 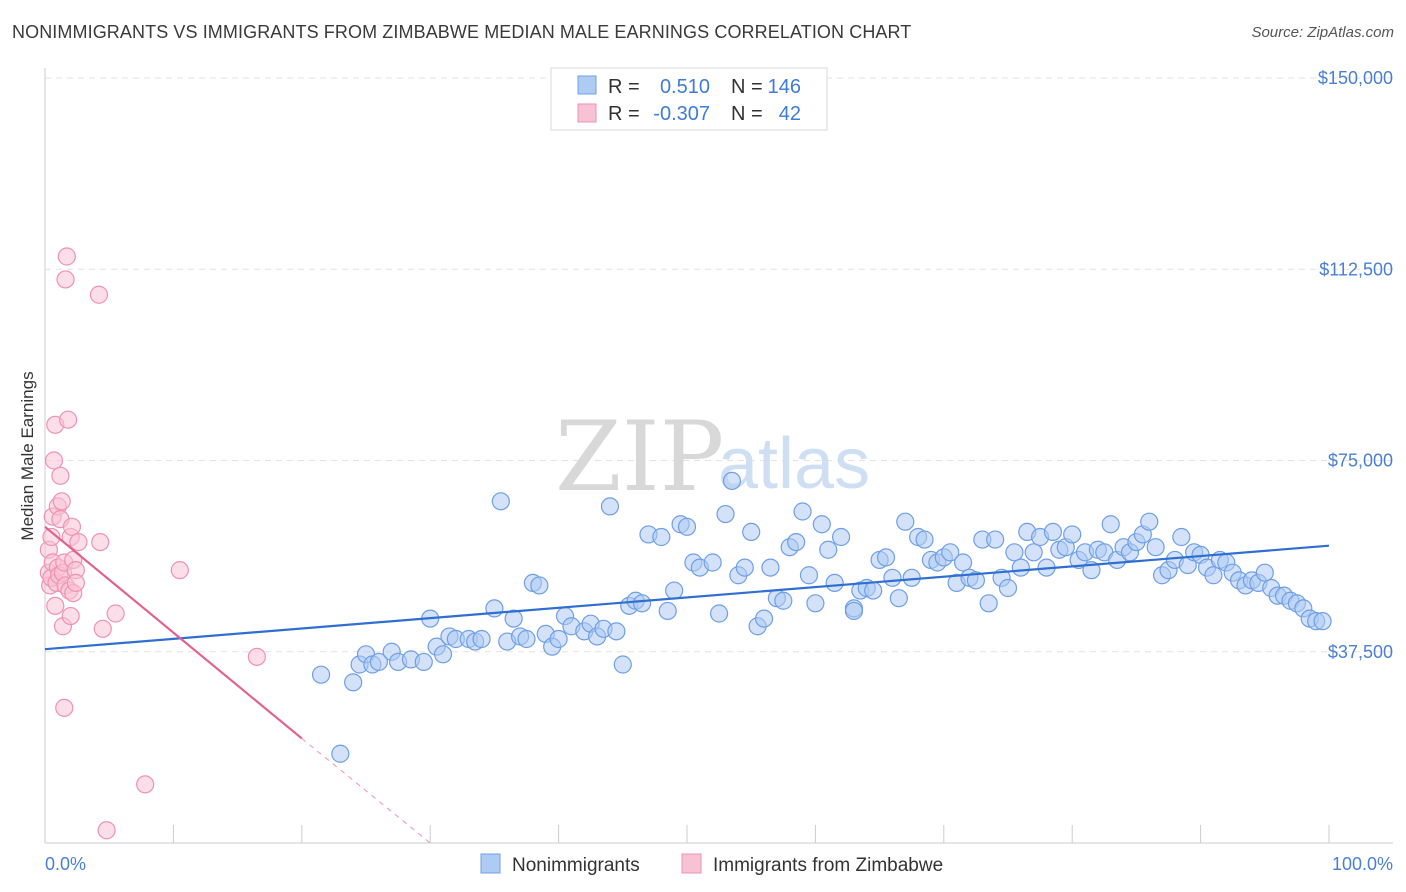 I want to click on source-label: Source: ZipAtlas.com, so click(x=1322, y=32).